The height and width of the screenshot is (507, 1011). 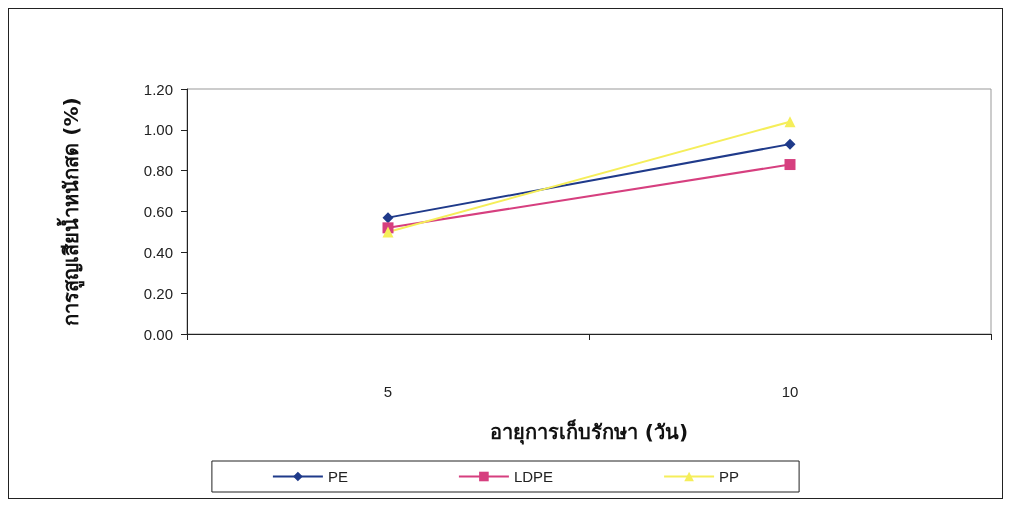 What do you see at coordinates (158, 89) in the screenshot?
I see `y-tick-label: 1.20` at bounding box center [158, 89].